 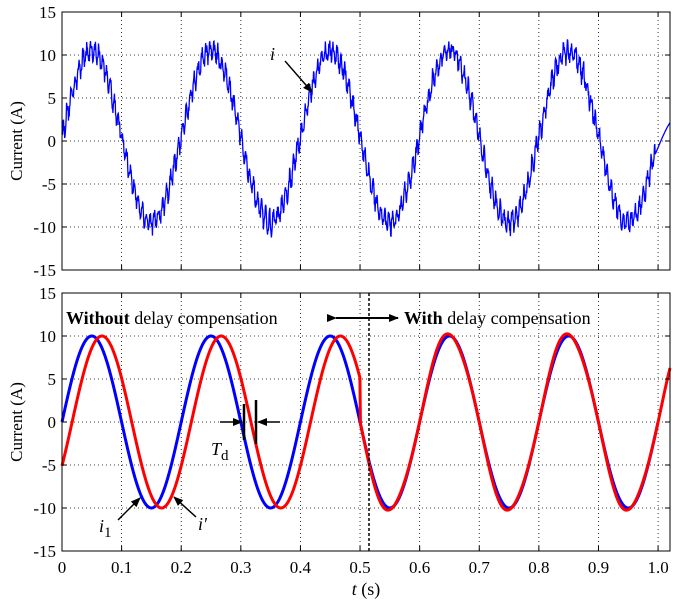 What do you see at coordinates (538, 567) in the screenshot?
I see `bottom-x-tick-label: 0.8` at bounding box center [538, 567].